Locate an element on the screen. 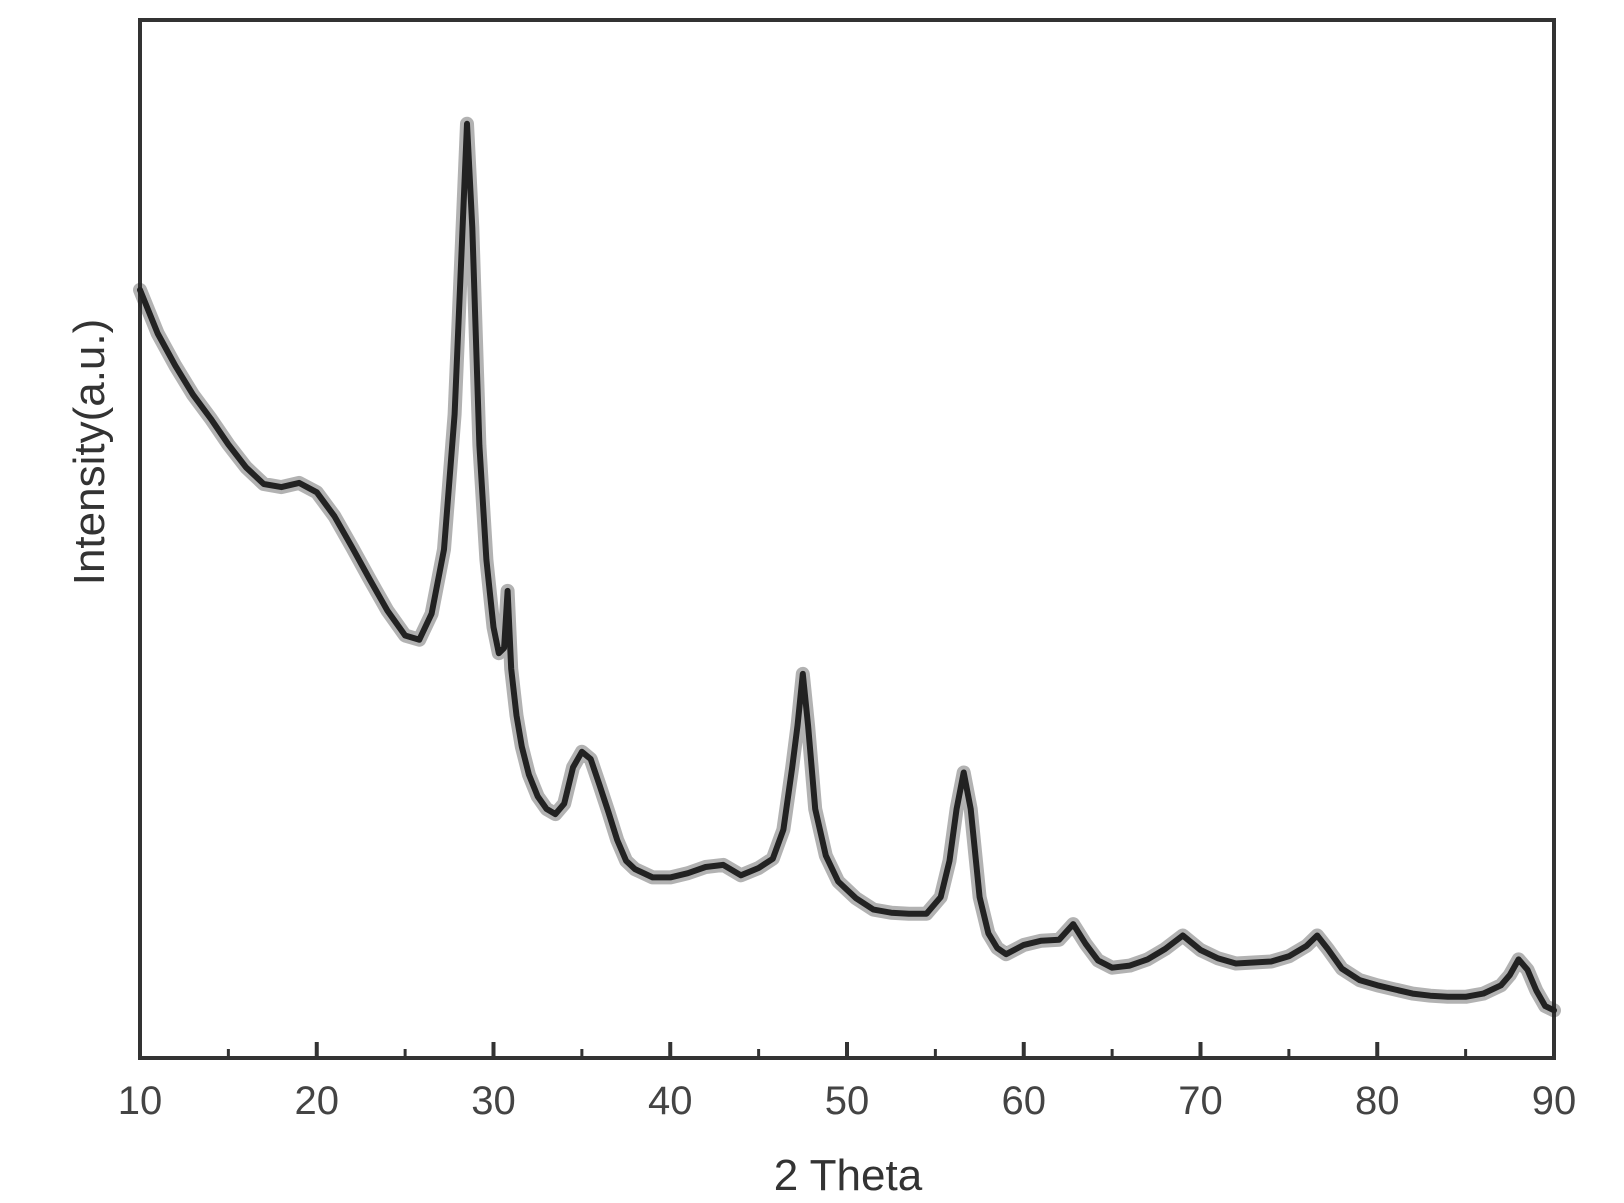  y-axis-title: Intensity(a.u.) is located at coordinates (89, 452).